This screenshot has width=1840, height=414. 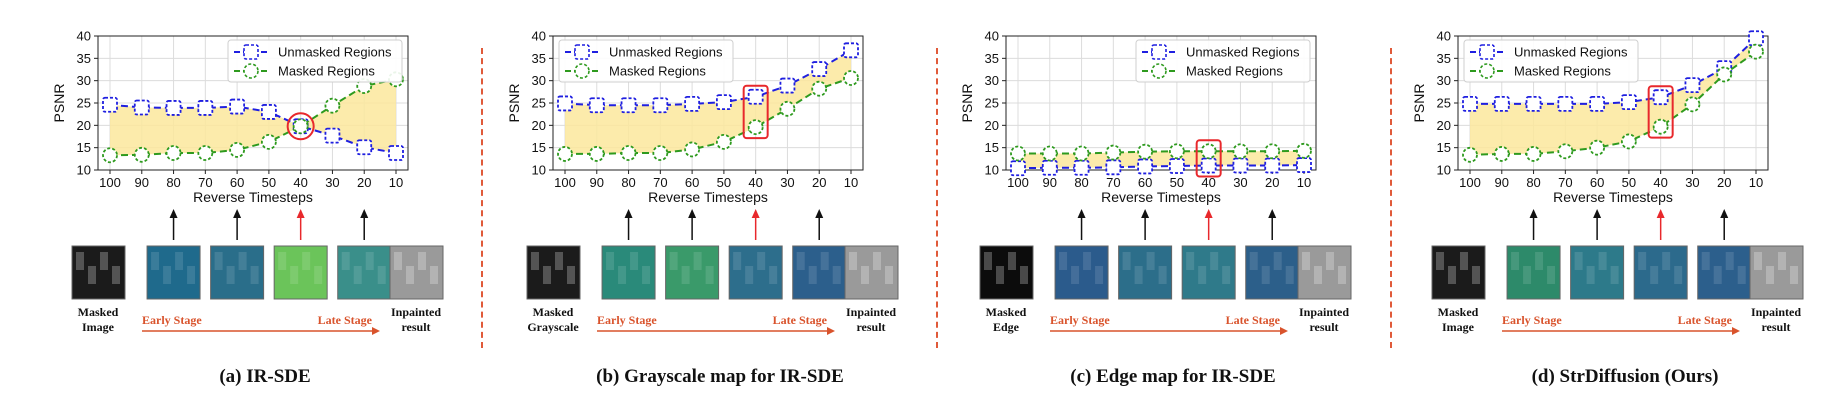 I want to click on x-tick-label: 100, so click(x=1018, y=182).